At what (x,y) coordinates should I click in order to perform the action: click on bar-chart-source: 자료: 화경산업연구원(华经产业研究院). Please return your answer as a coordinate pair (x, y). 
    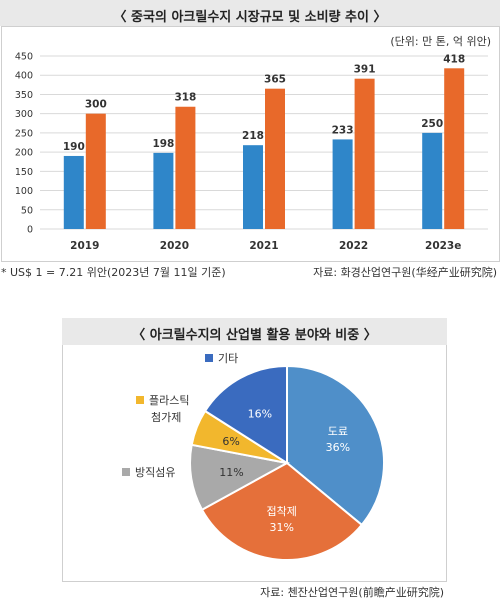
    Looking at the image, I should click on (405, 272).